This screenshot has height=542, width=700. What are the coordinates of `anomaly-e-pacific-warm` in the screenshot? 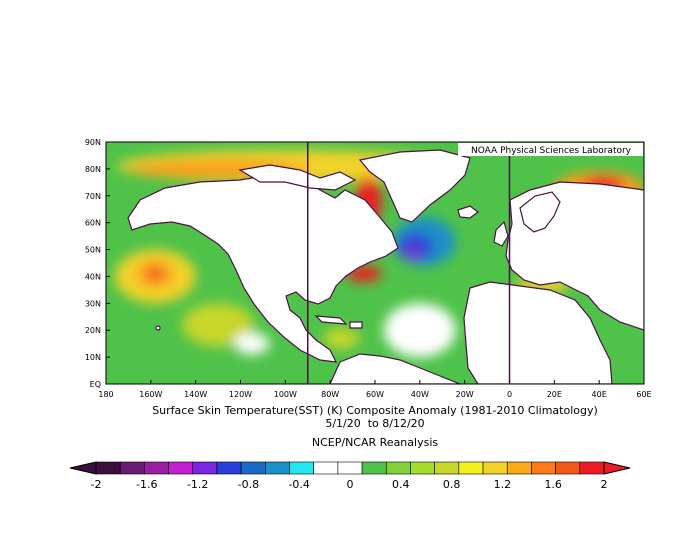 It's located at (218, 325).